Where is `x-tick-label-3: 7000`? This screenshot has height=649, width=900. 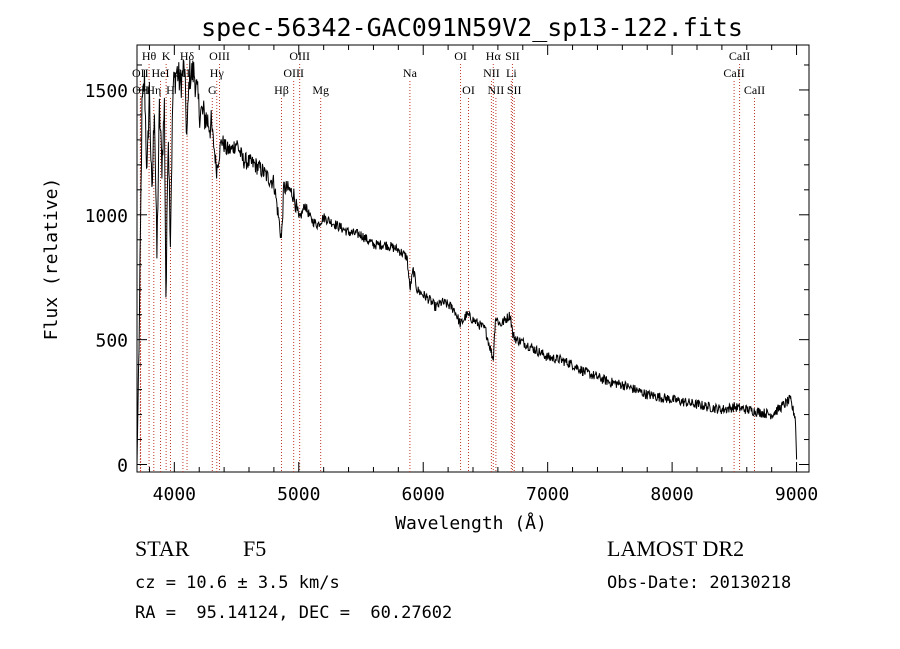
x-tick-label-3: 7000 is located at coordinates (547, 494).